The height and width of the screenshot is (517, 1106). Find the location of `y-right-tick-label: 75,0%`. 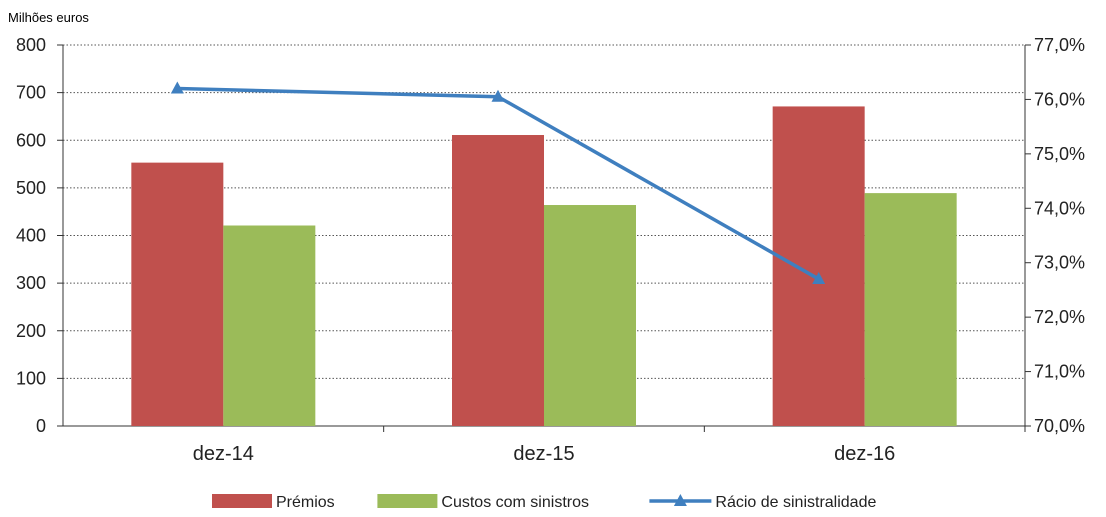

y-right-tick-label: 75,0% is located at coordinates (1059, 154).